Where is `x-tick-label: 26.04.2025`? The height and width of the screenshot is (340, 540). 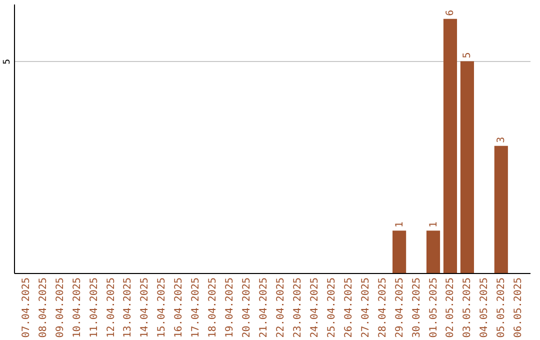 x-tick-label: 26.04.2025 is located at coordinates (348, 308).